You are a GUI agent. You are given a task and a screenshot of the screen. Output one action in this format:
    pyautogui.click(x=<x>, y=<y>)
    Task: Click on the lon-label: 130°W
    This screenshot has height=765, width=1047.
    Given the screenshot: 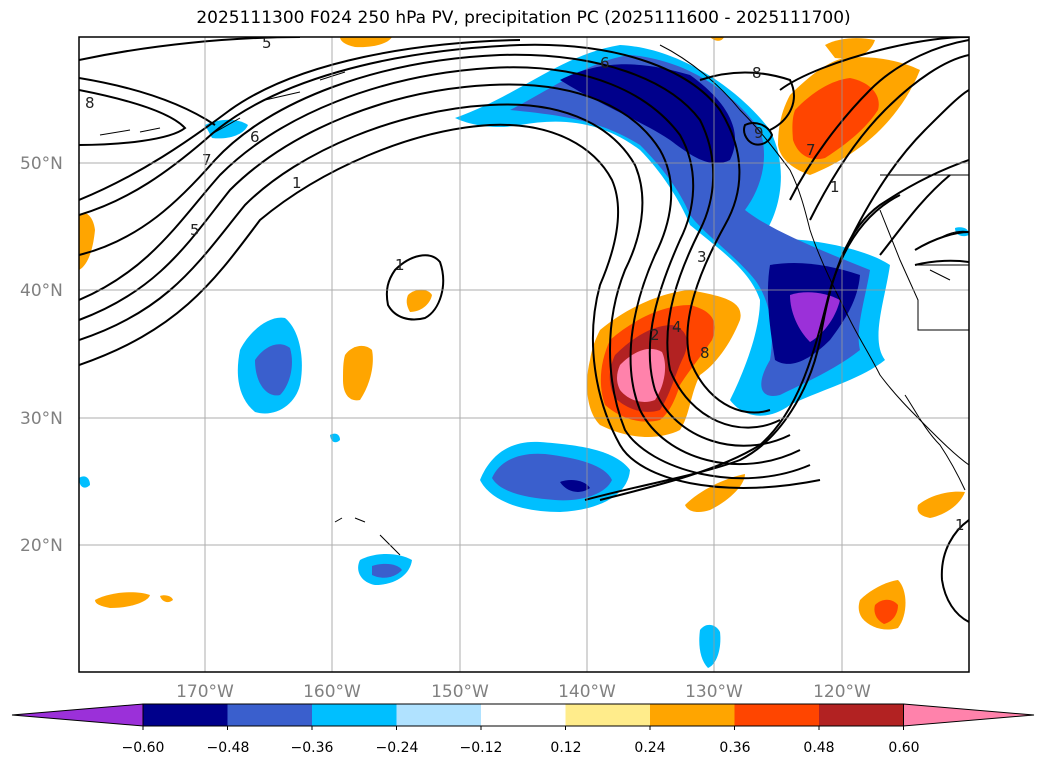 What is the action you would take?
    pyautogui.click(x=714, y=692)
    